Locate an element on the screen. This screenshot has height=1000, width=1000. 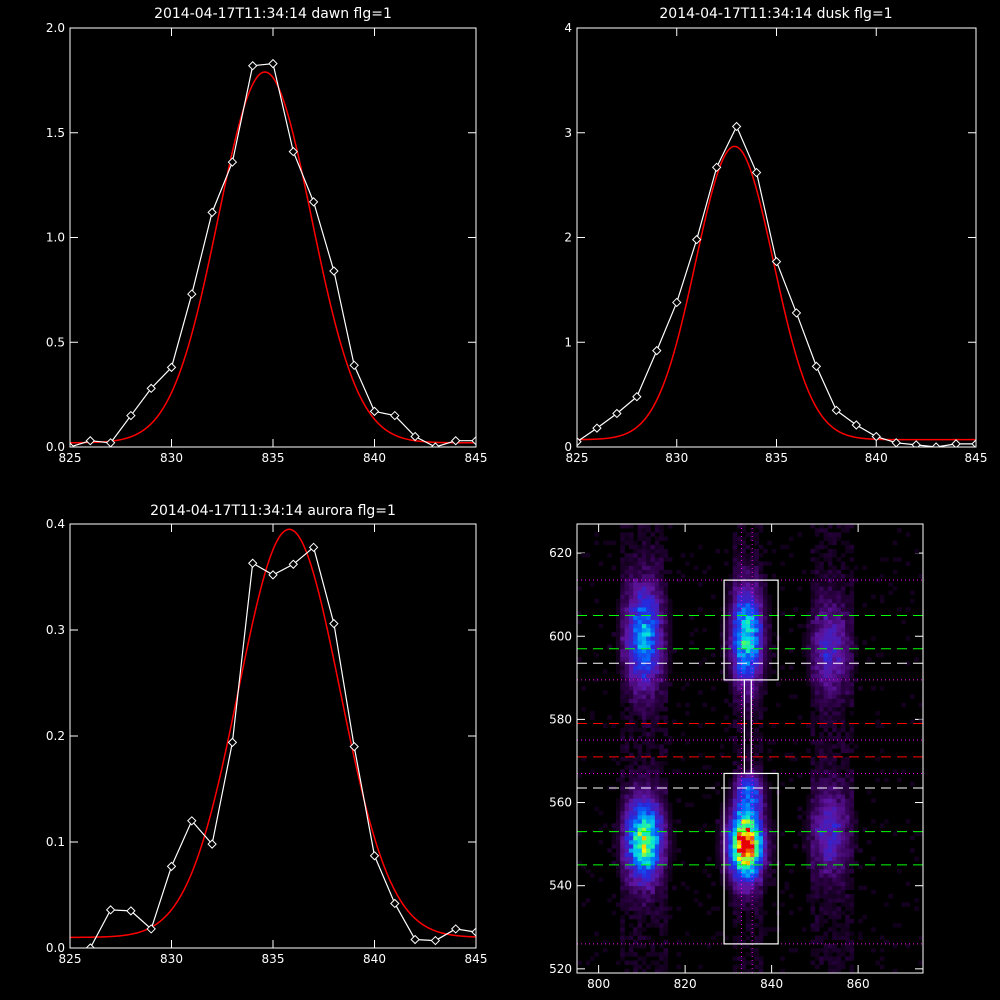
dusk-x-tick-label: 845 is located at coordinates (976, 458).